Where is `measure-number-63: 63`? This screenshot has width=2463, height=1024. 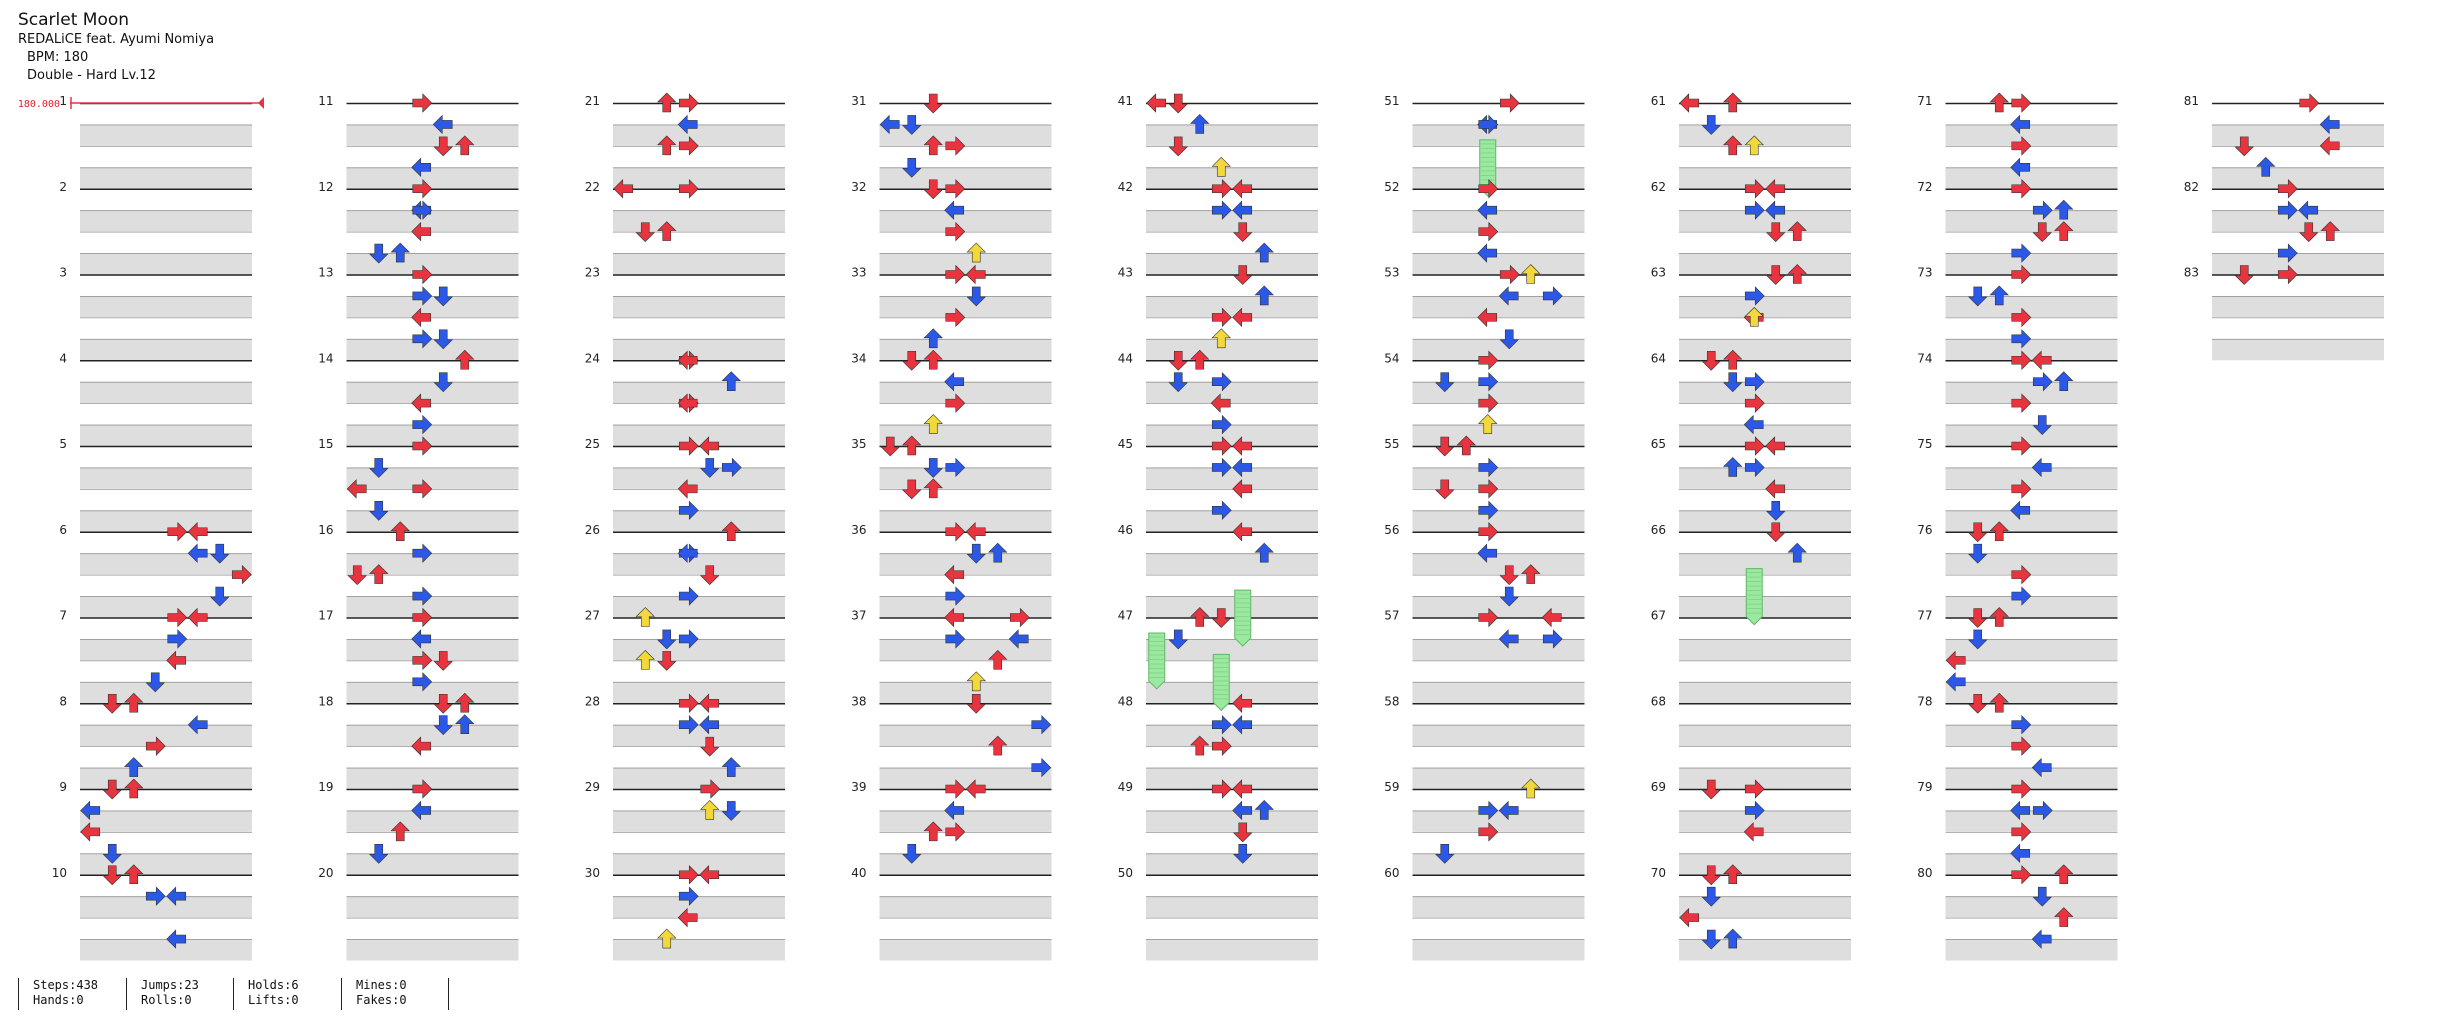 measure-number-63: 63 is located at coordinates (1658, 273).